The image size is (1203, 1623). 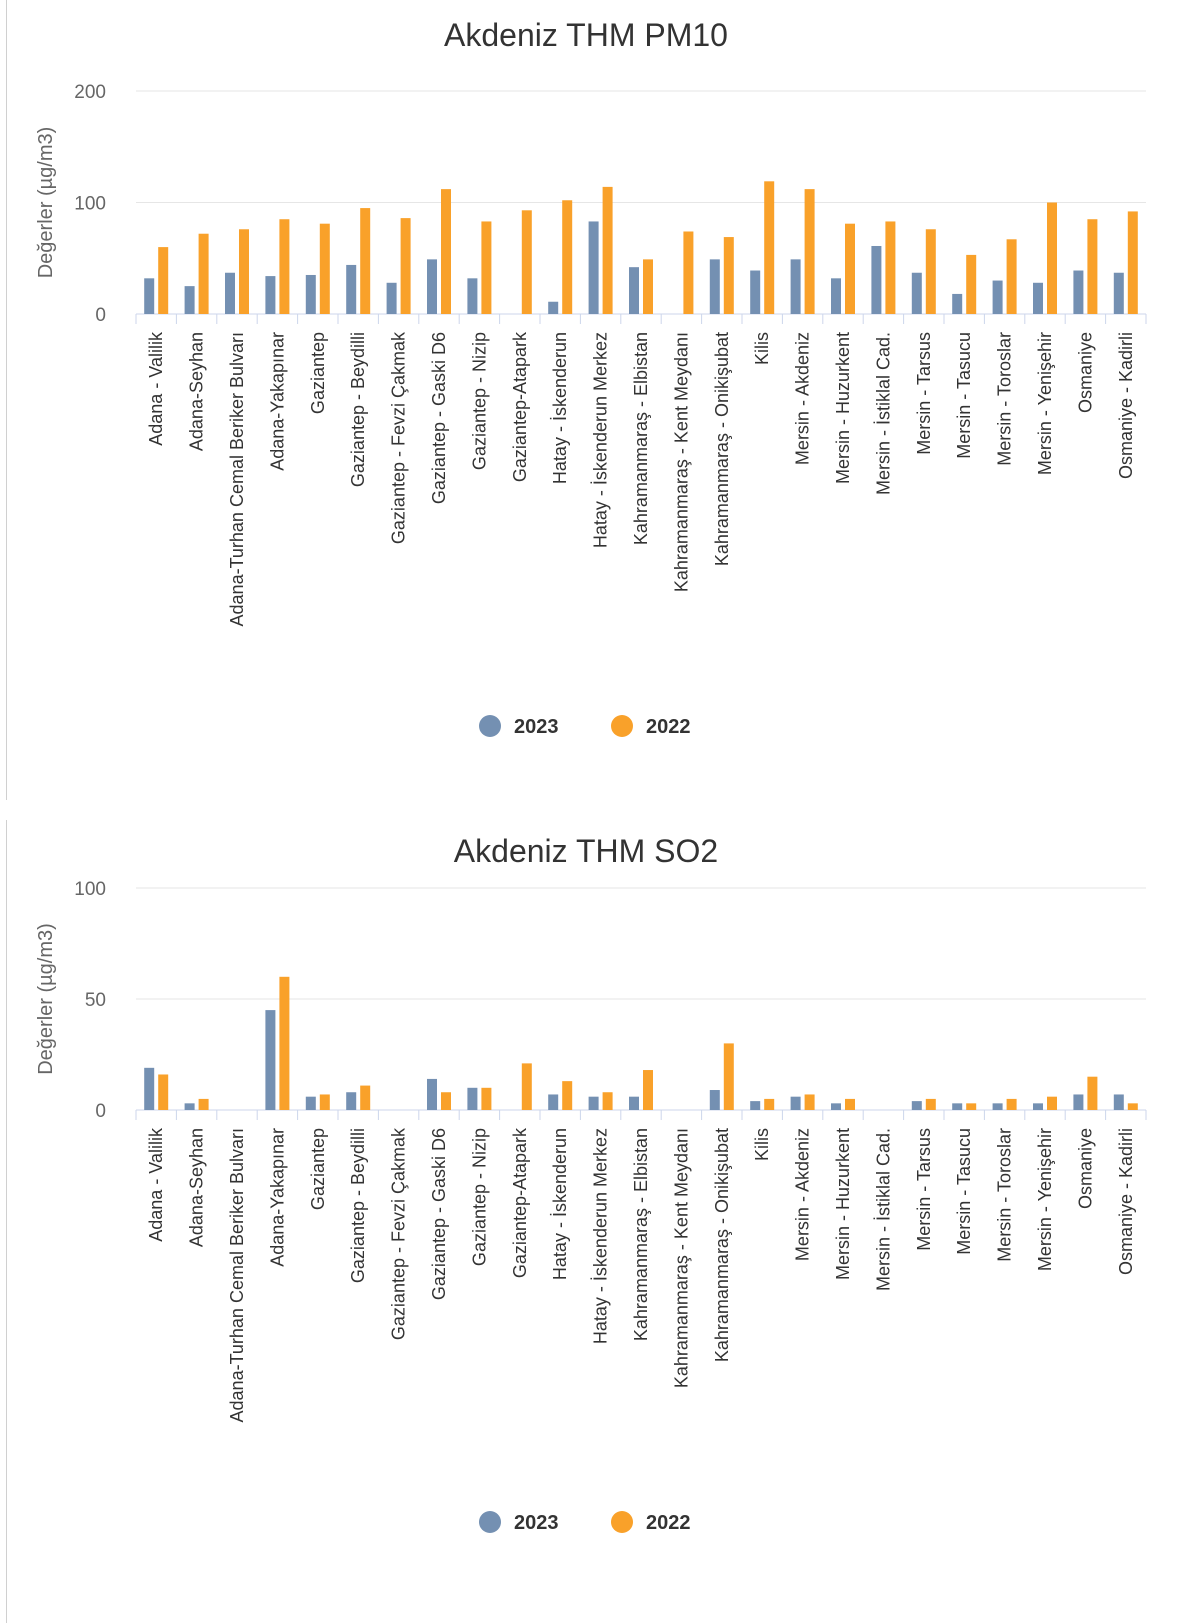 I want to click on x-tick-label: Gaziantep - Nizip, so click(x=479, y=401).